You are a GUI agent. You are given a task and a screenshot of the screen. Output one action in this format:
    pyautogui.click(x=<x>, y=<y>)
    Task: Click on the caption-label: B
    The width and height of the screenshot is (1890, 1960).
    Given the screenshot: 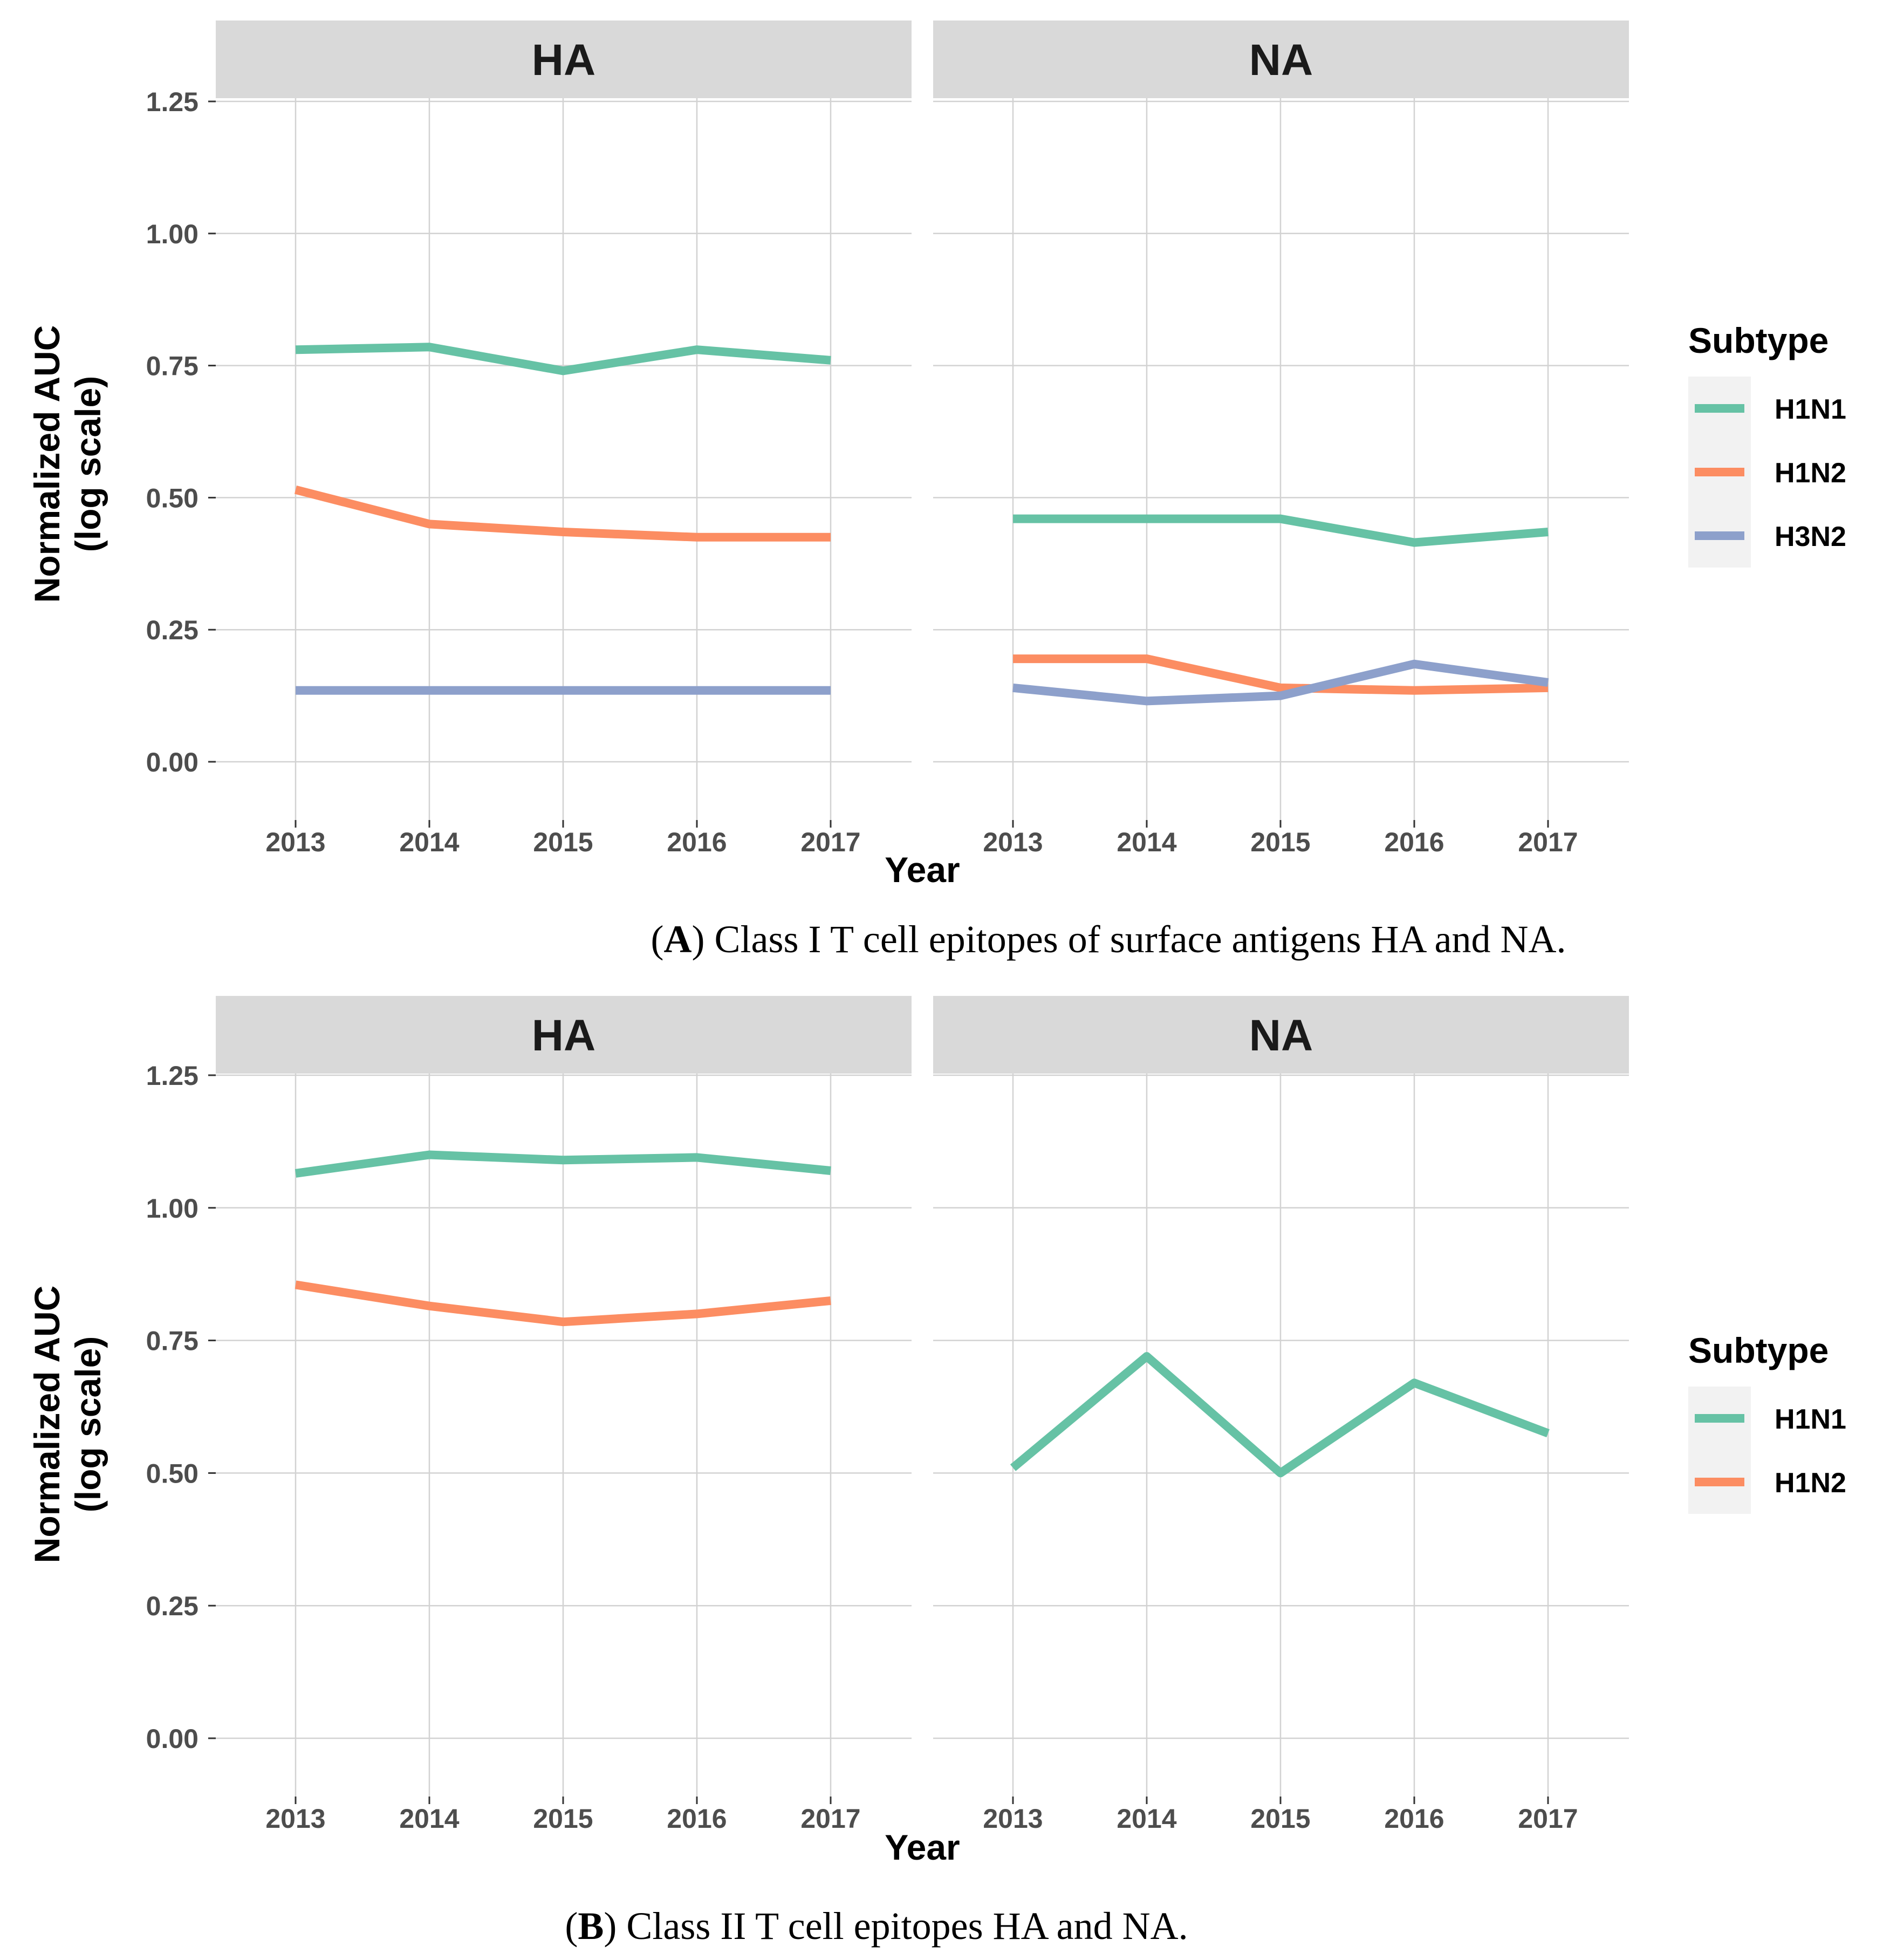 What is the action you would take?
    pyautogui.click(x=591, y=1926)
    